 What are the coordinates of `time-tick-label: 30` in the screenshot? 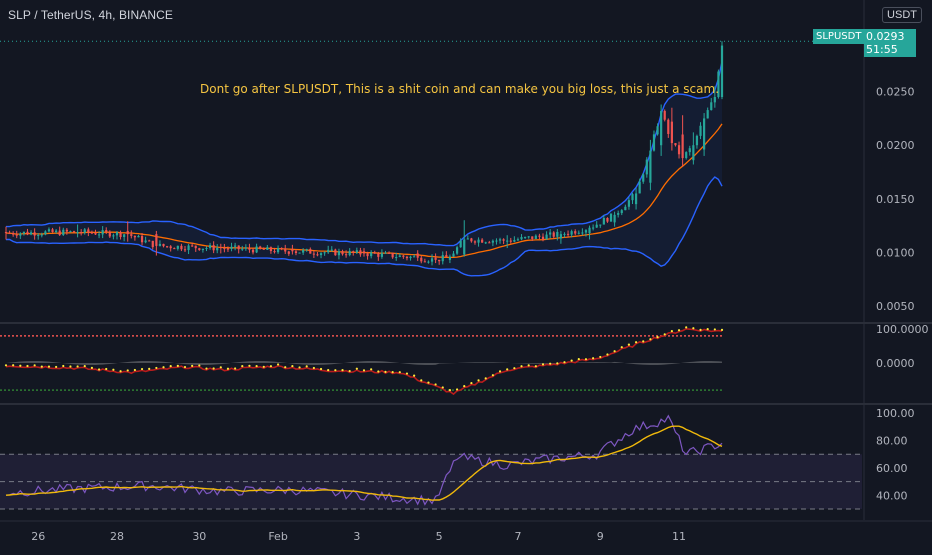 It's located at (199, 536).